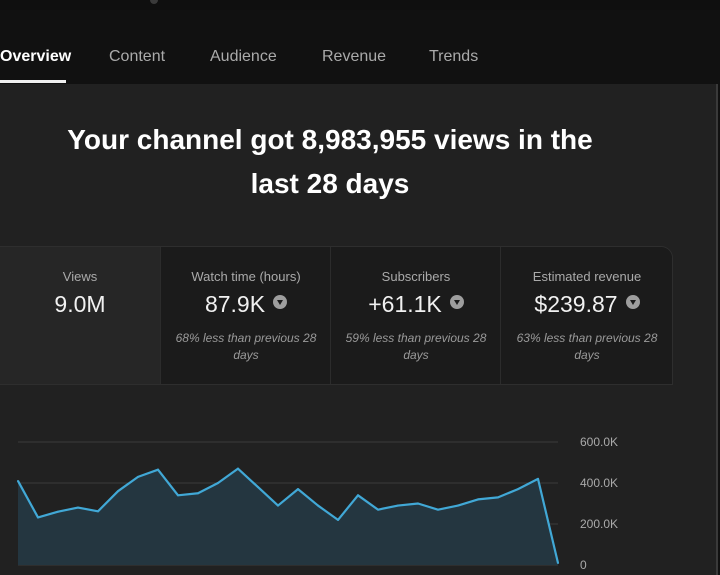 The width and height of the screenshot is (720, 575). What do you see at coordinates (599, 442) in the screenshot?
I see `y-tick-label: 600.0K` at bounding box center [599, 442].